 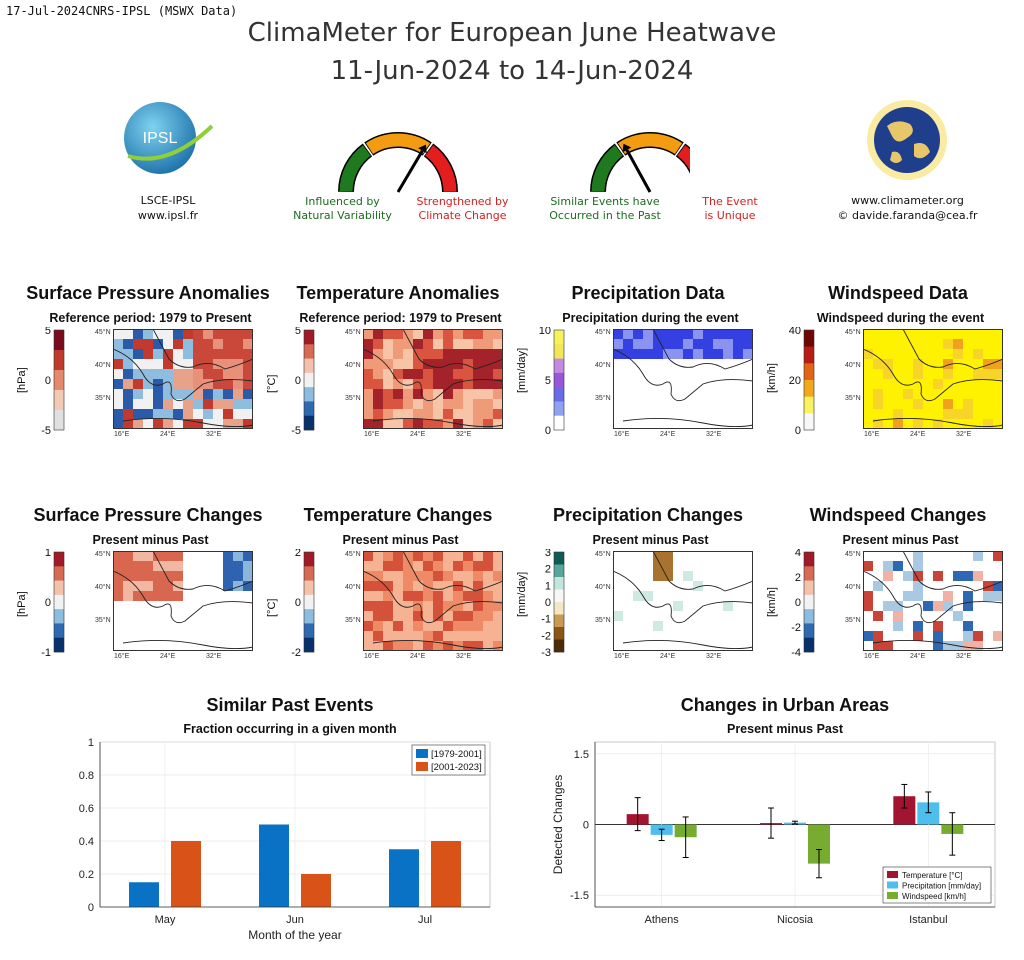 I want to click on lon-label: 24°E, so click(x=168, y=656).